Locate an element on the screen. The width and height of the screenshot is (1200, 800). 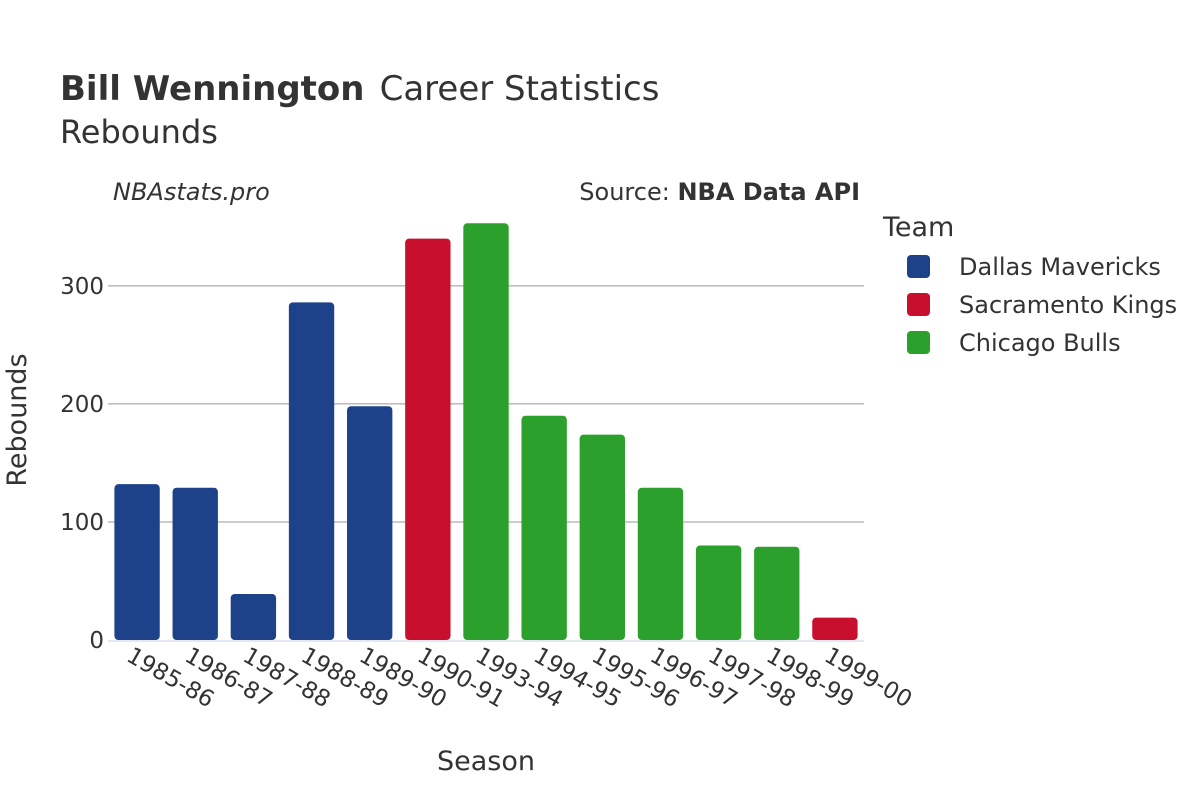
legend-label: Dallas Mavericks is located at coordinates (1060, 267).